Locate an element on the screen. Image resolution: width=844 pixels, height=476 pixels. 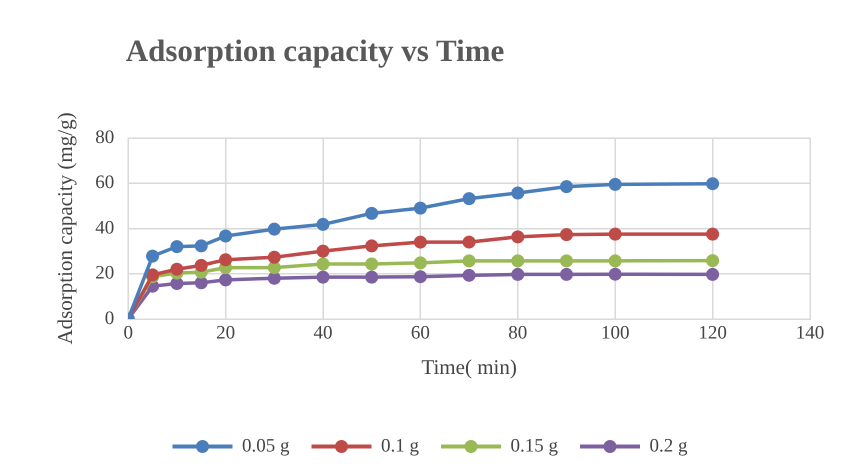
y-tick-label: 0 is located at coordinates (109, 318).